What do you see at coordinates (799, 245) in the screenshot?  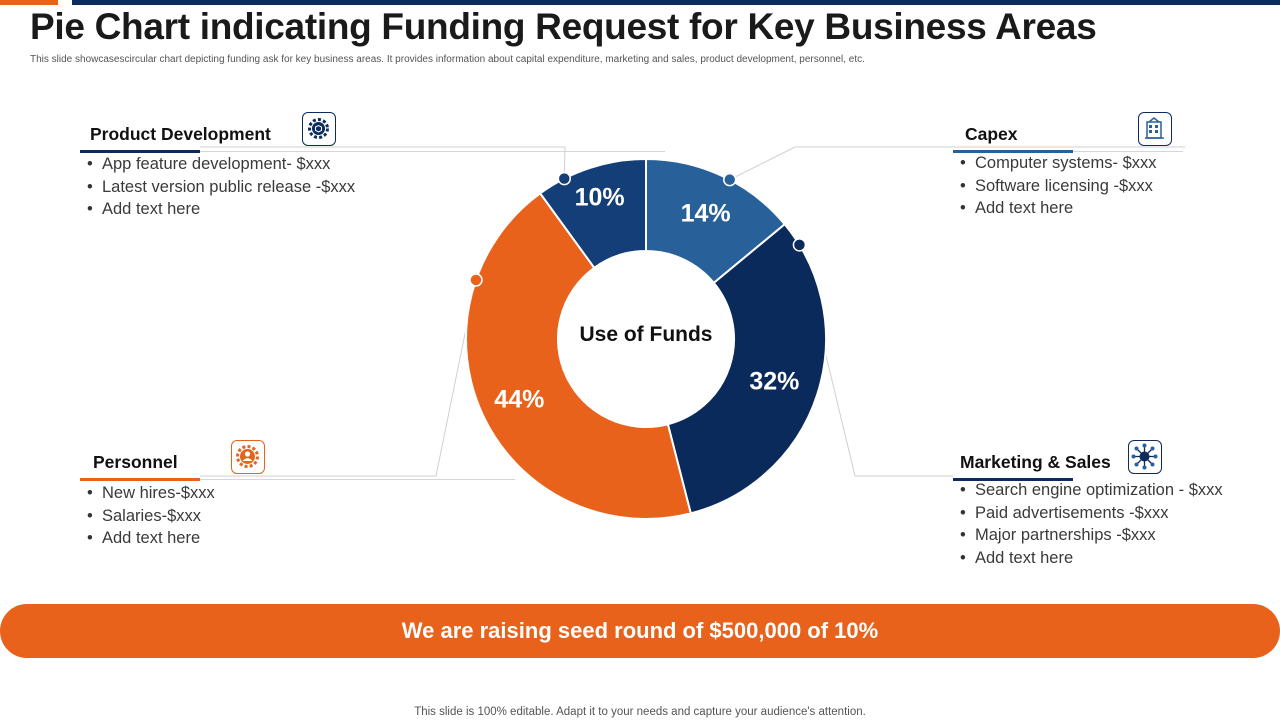 I see `connector-dot-marketing-sales` at bounding box center [799, 245].